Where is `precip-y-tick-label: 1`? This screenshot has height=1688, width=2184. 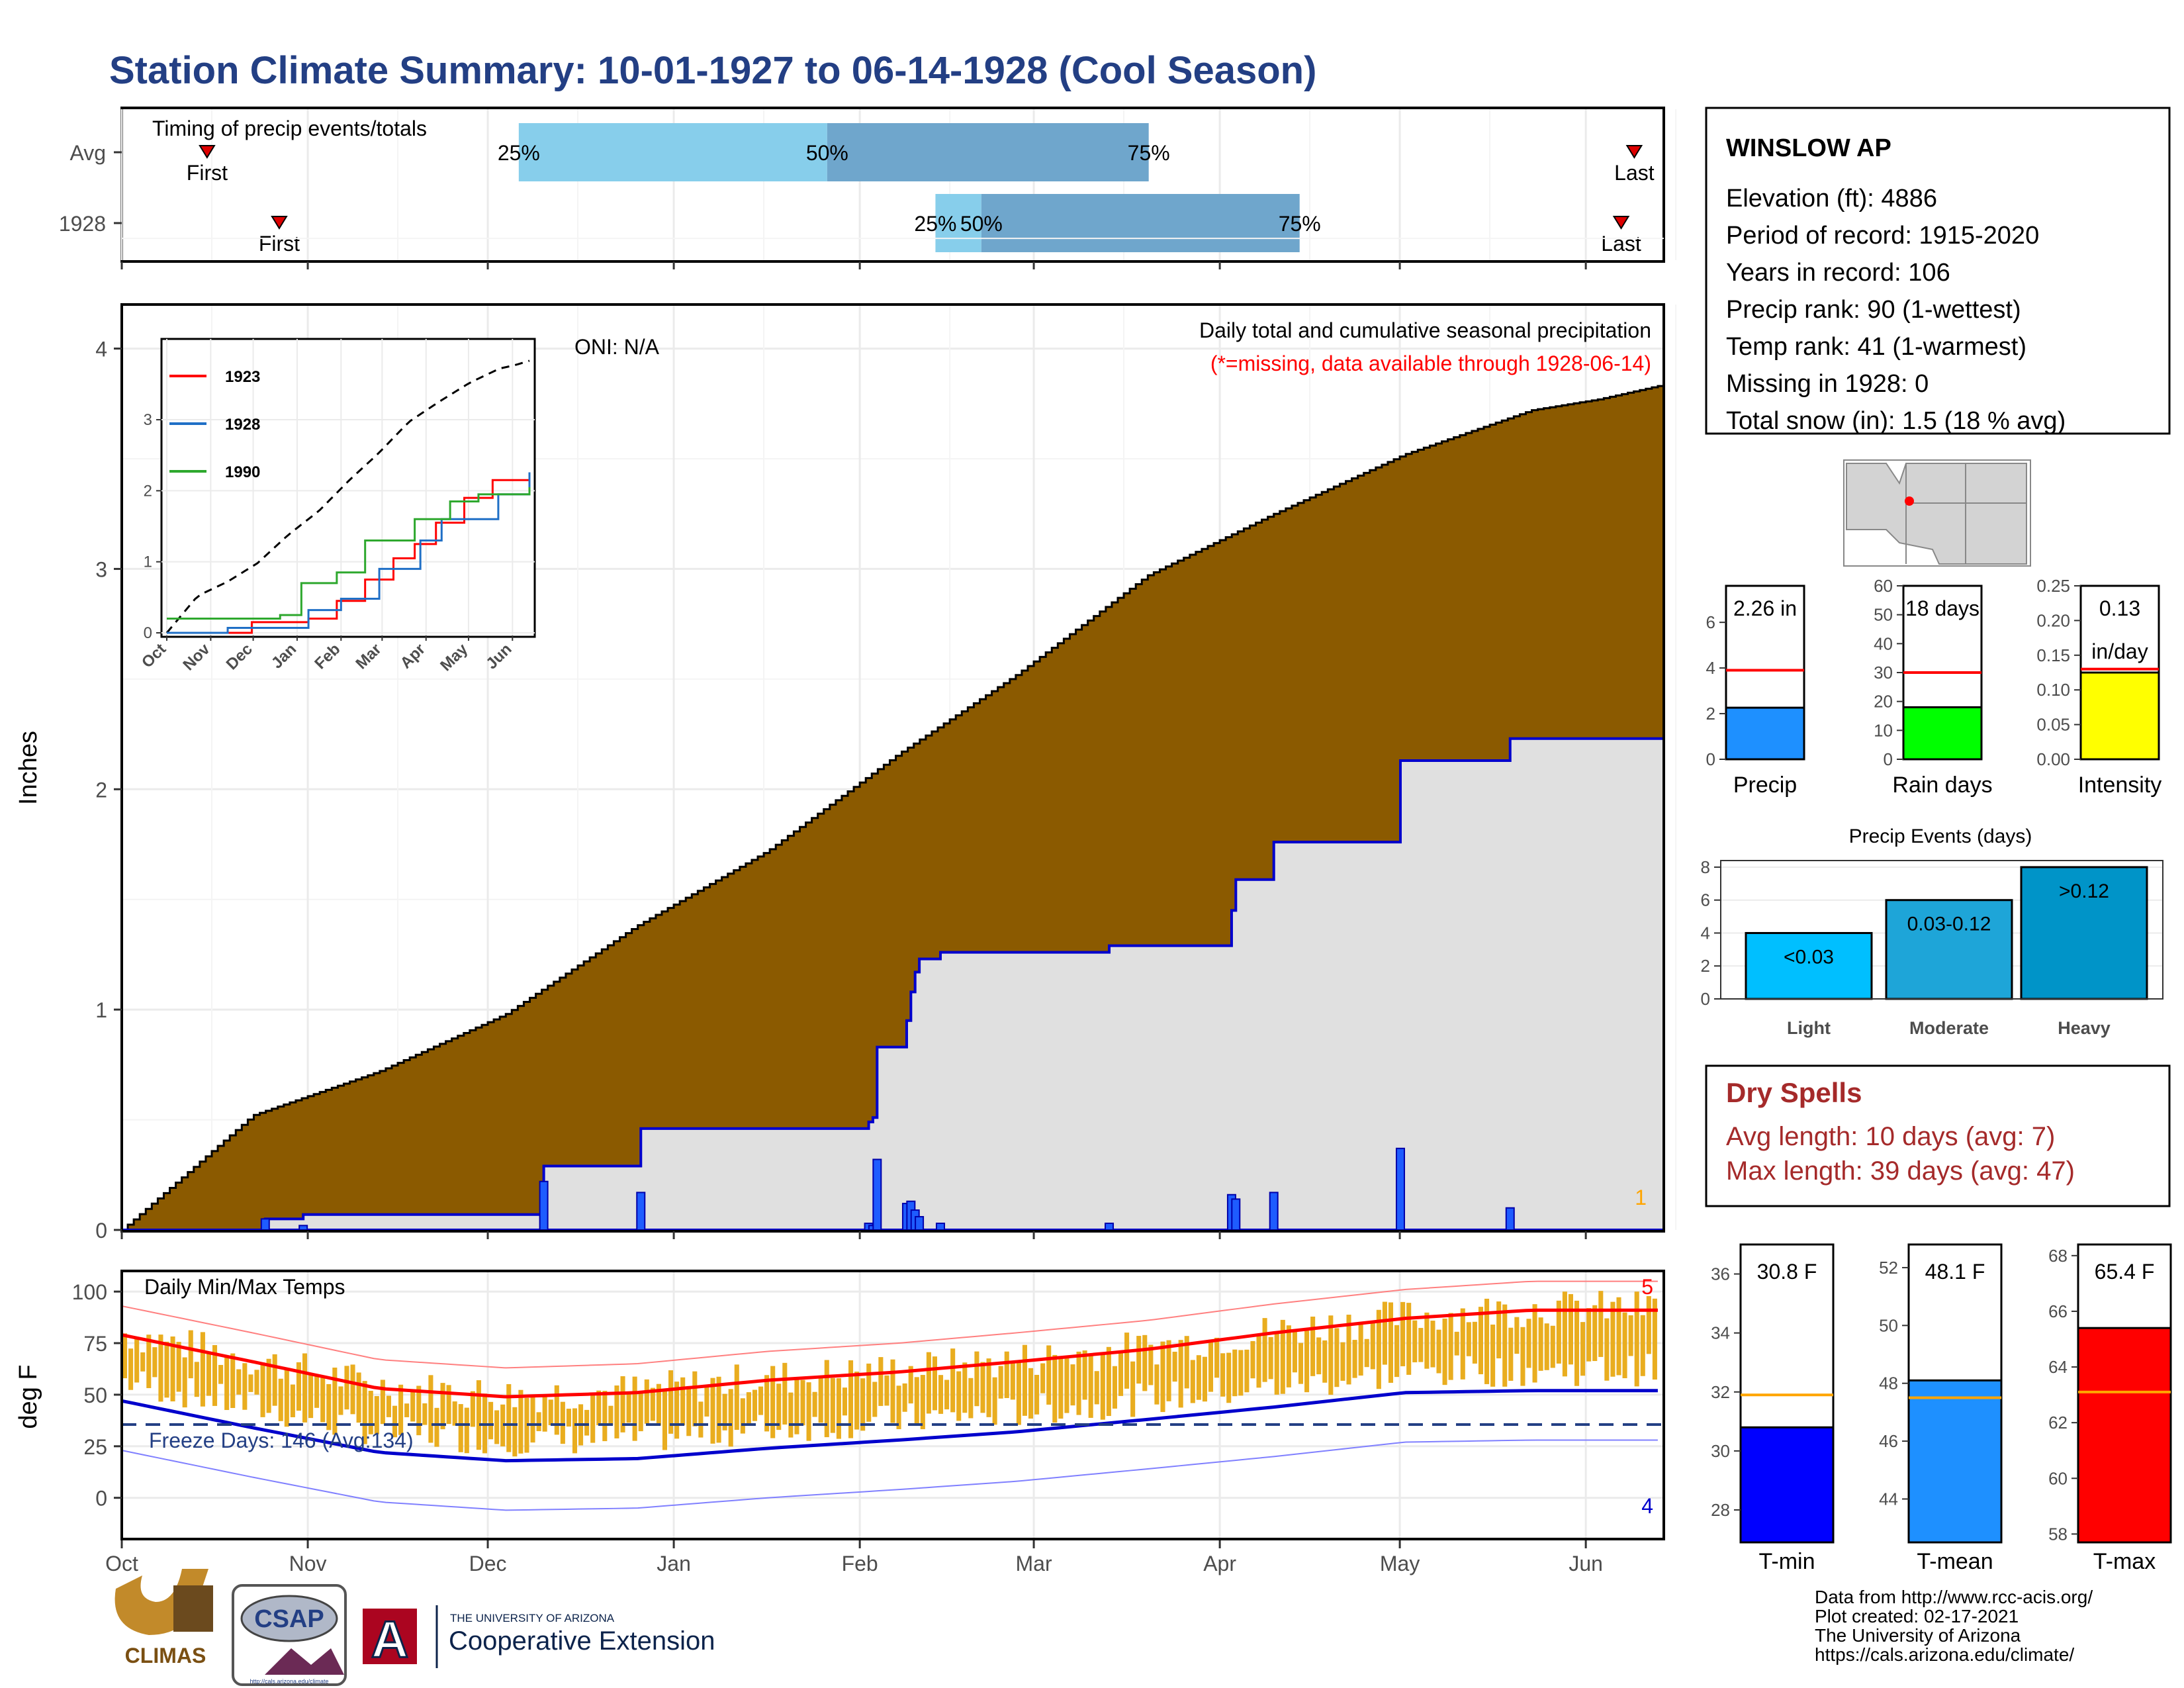
precip-y-tick-label: 1 is located at coordinates (101, 1010).